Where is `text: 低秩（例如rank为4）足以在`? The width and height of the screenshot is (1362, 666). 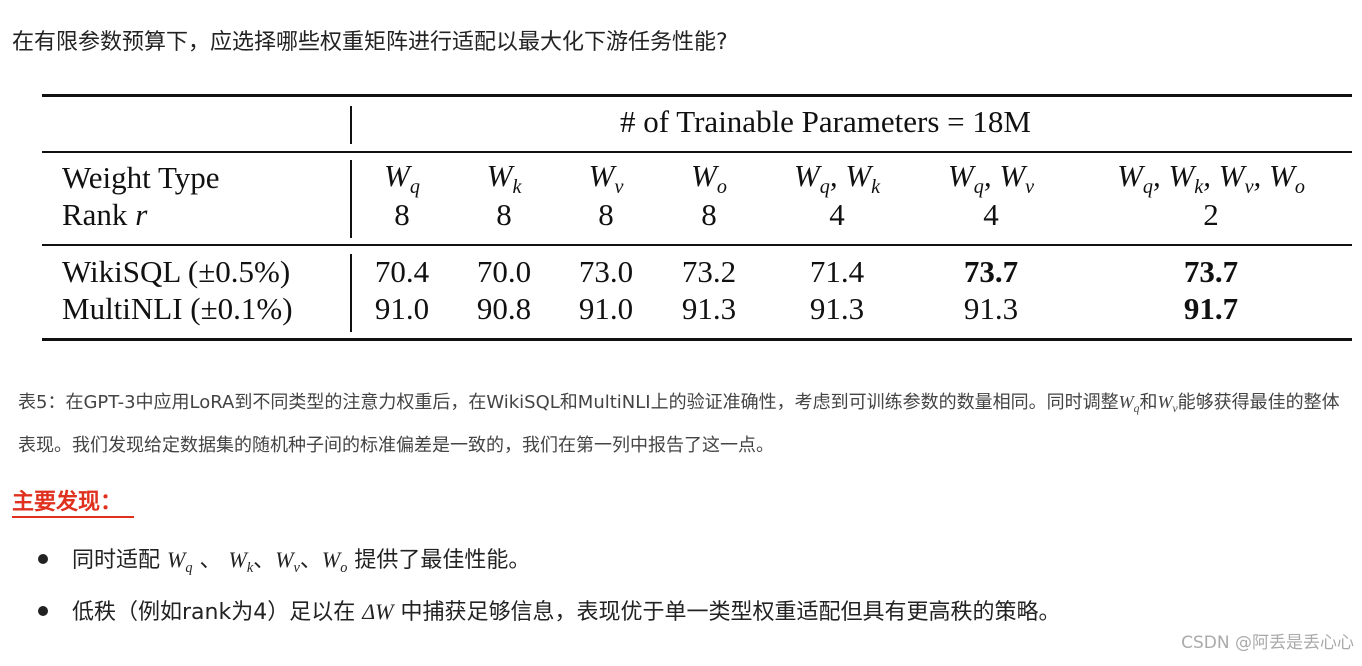
text: 低秩（例如rank为4）足以在 is located at coordinates (217, 612).